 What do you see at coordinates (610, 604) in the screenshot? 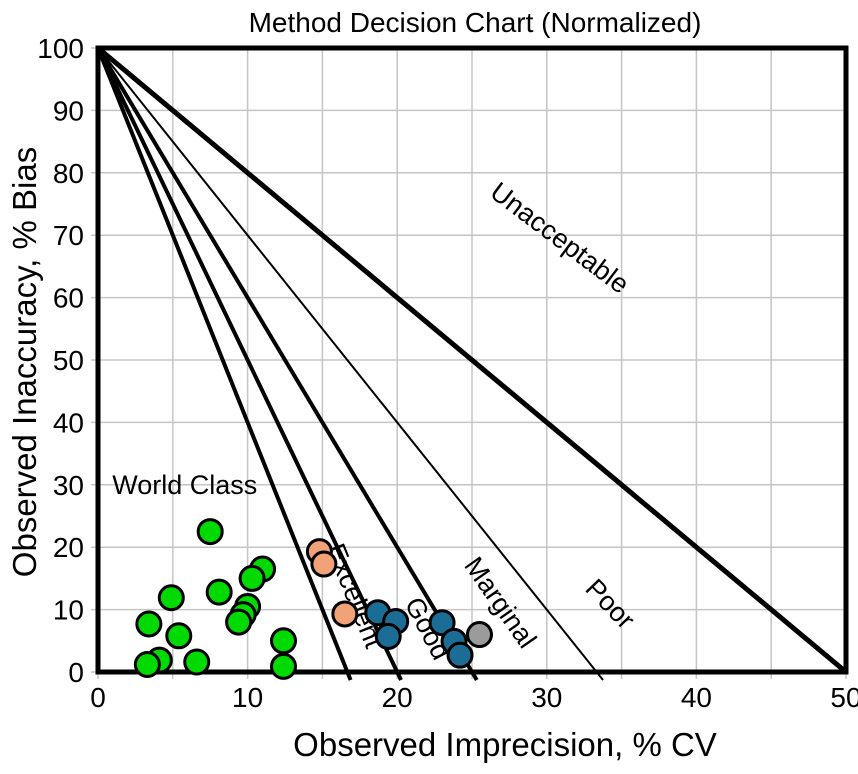
I see `region-label-poor: Poor` at bounding box center [610, 604].